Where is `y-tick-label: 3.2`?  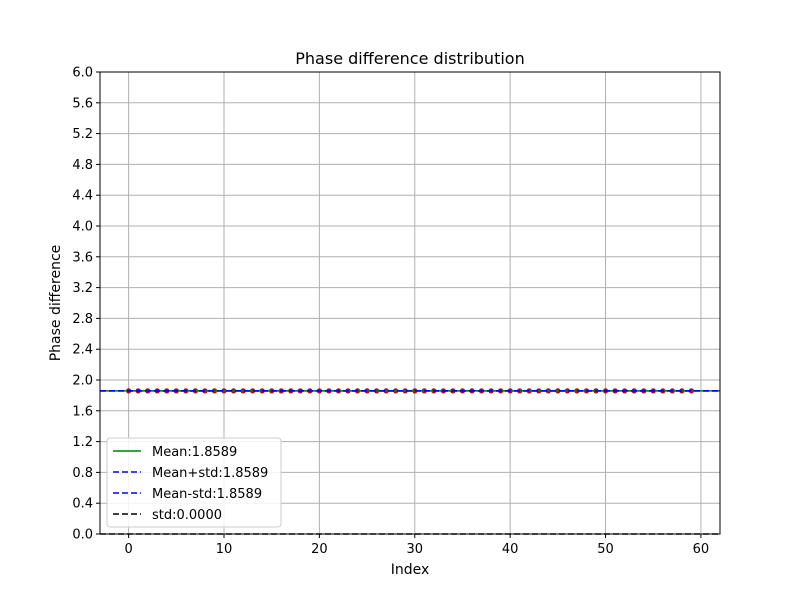 y-tick-label: 3.2 is located at coordinates (82, 288).